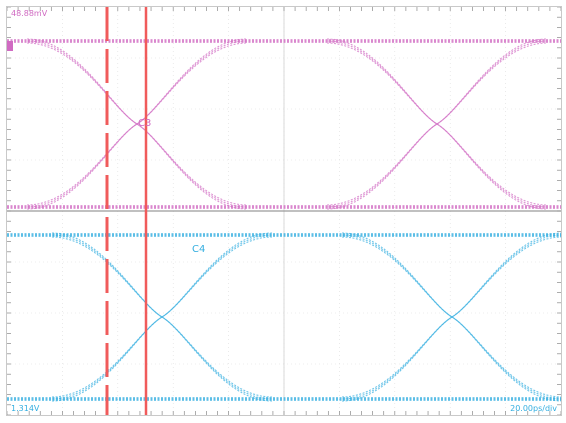  What do you see at coordinates (533, 408) in the screenshot?
I see `timebase-readout: 20.00ps/div` at bounding box center [533, 408].